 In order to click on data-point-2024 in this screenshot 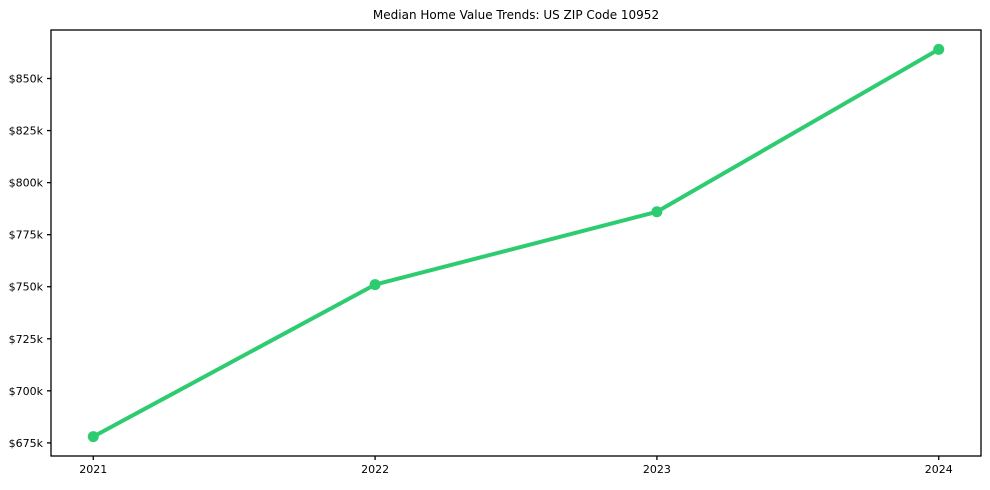, I will do `click(939, 49)`.